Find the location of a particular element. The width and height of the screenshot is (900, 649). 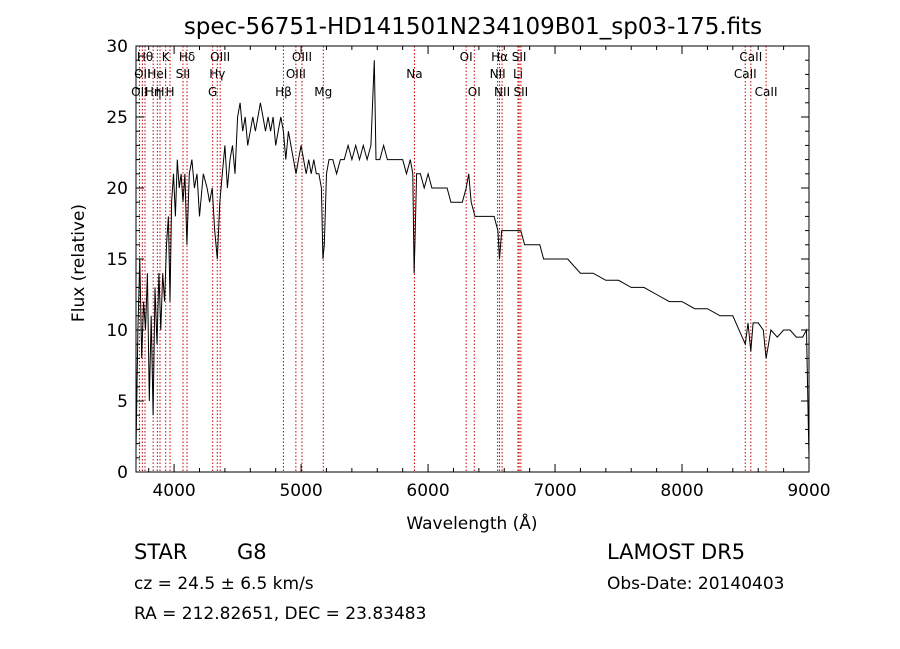

line-label-18: OI is located at coordinates (466, 57).